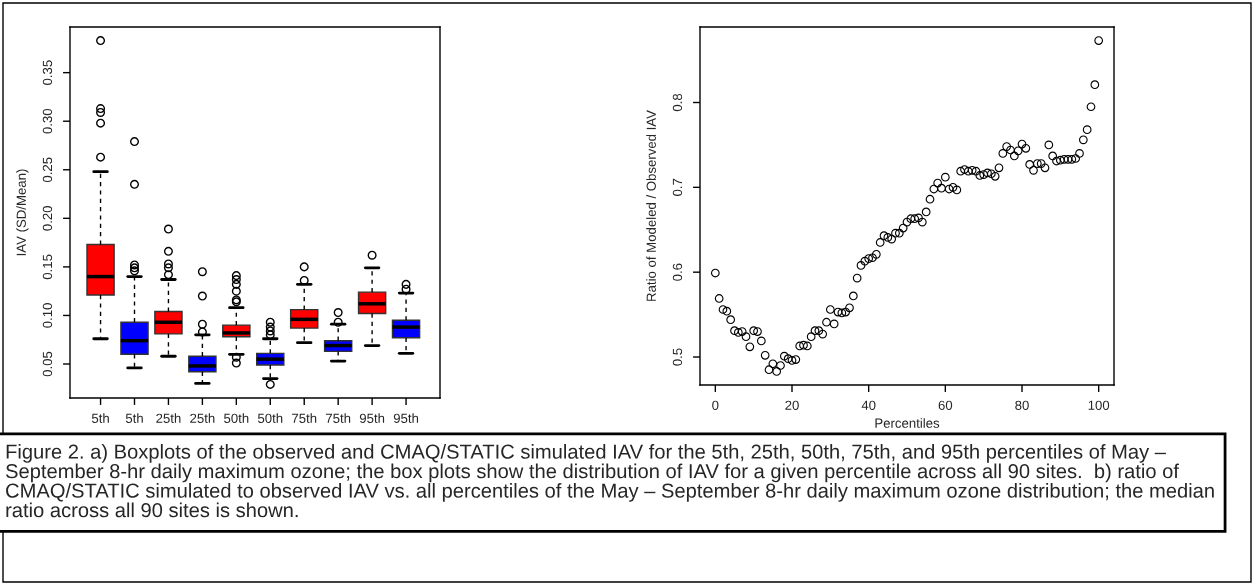 This screenshot has width=1254, height=585. Describe the element at coordinates (47, 364) in the screenshot. I see `y-tick-label: 0.05` at that location.